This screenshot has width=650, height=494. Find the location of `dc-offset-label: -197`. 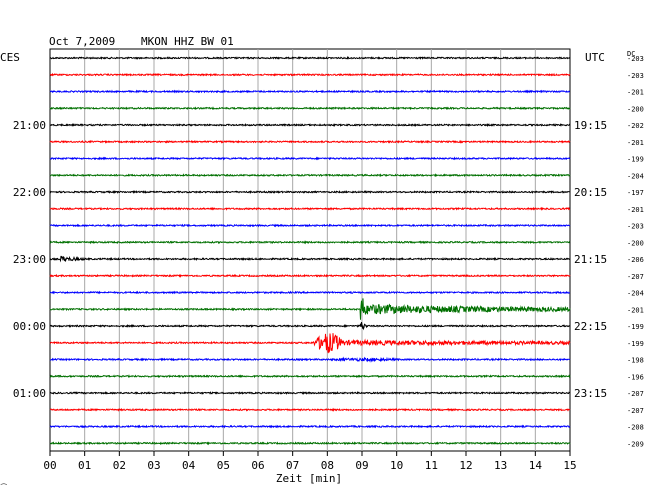

dc-offset-label: -197 is located at coordinates (635, 193).